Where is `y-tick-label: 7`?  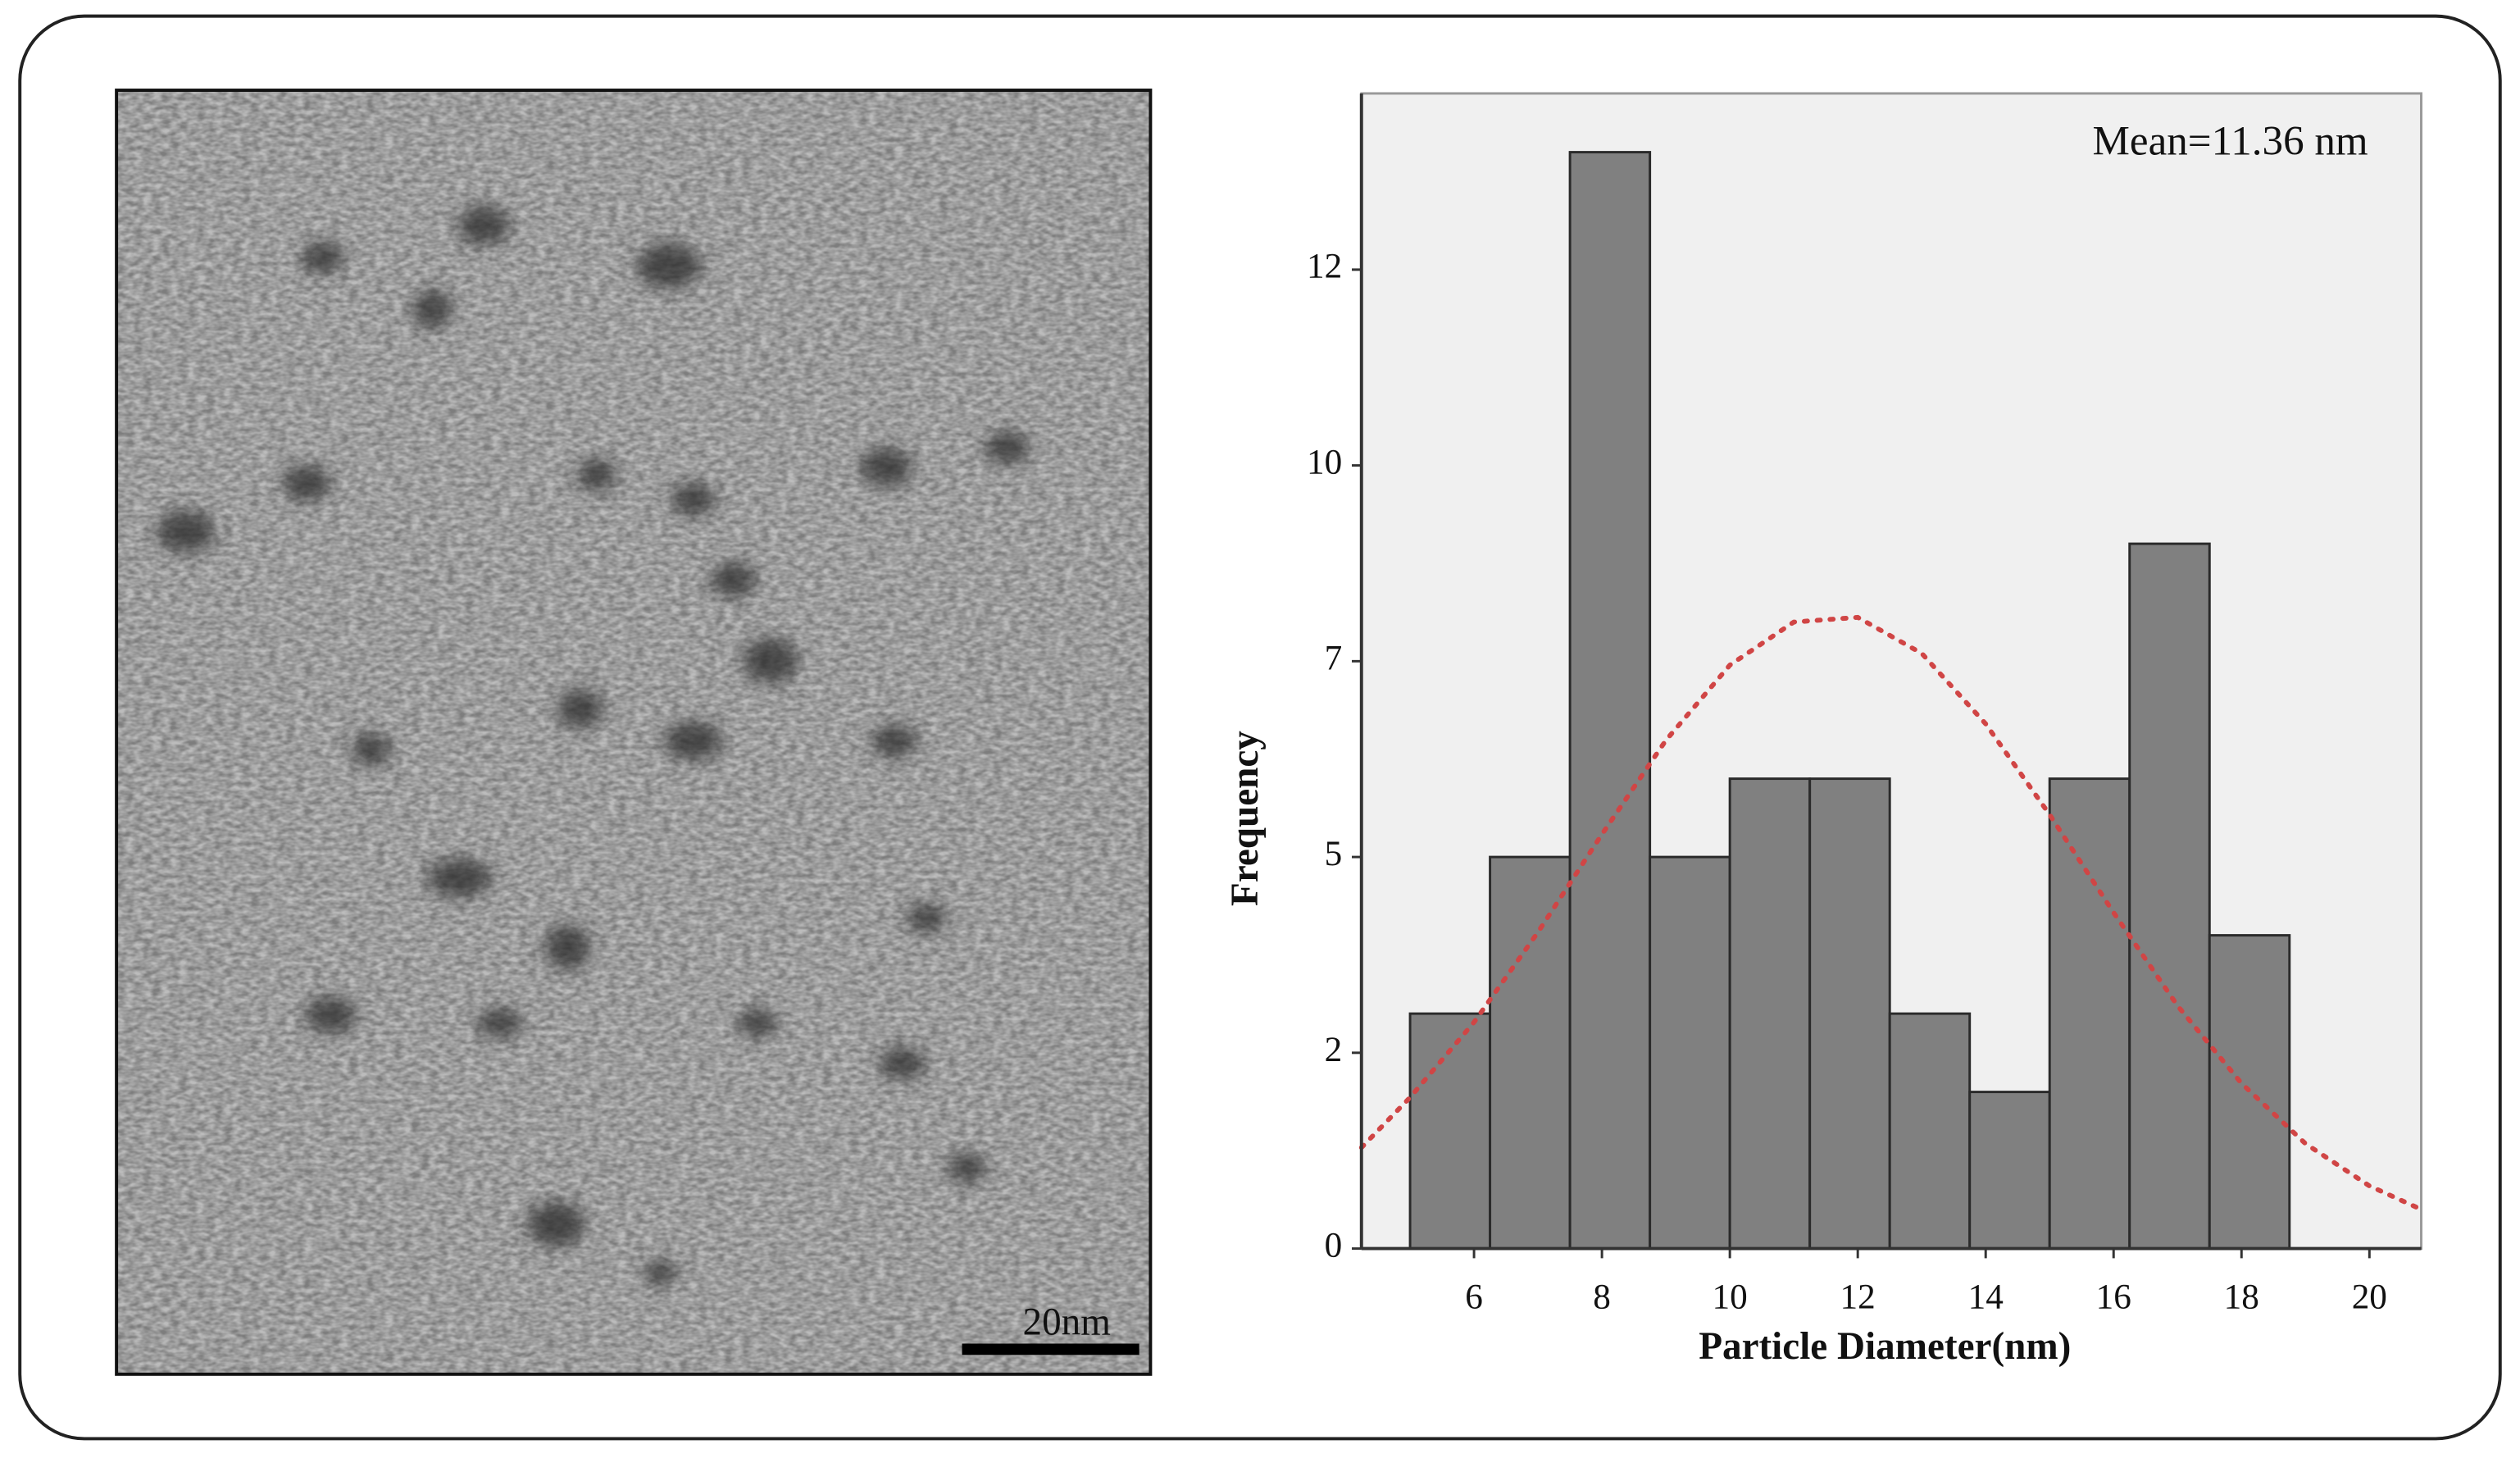
y-tick-label: 7 is located at coordinates (1334, 657).